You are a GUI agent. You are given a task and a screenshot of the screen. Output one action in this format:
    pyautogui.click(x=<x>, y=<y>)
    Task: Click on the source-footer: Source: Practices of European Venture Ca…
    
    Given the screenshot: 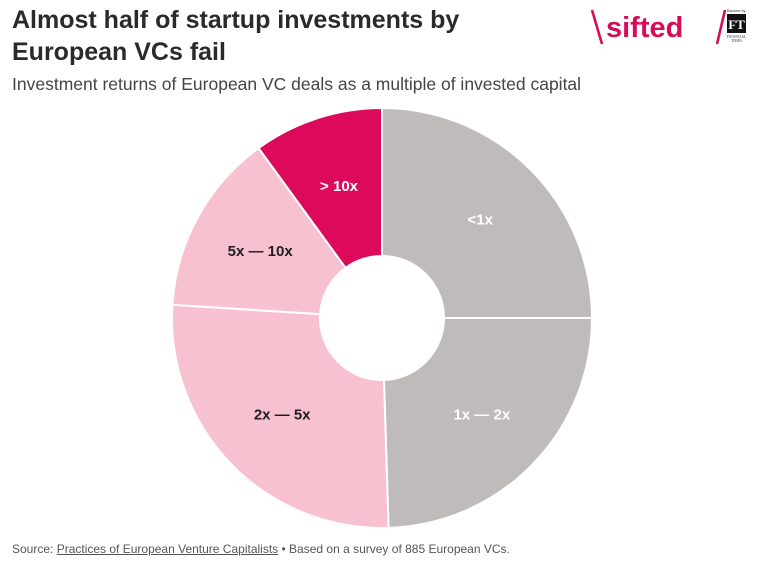 What is the action you would take?
    pyautogui.click(x=382, y=549)
    